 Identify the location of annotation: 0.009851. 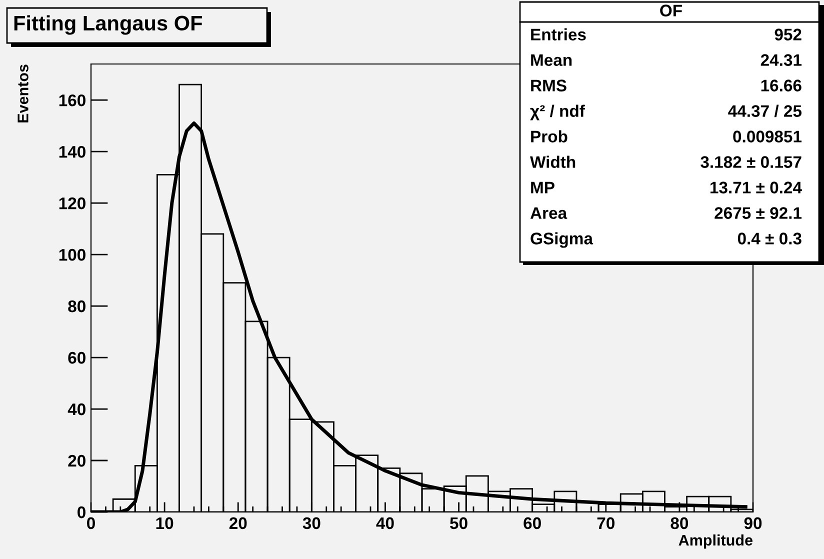
(767, 136).